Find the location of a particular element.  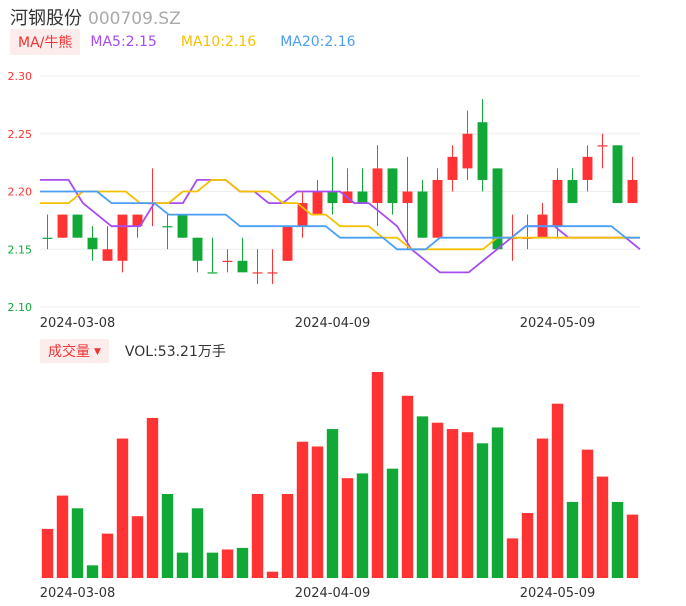

x-tick-label: 2024-05-09 is located at coordinates (558, 323).